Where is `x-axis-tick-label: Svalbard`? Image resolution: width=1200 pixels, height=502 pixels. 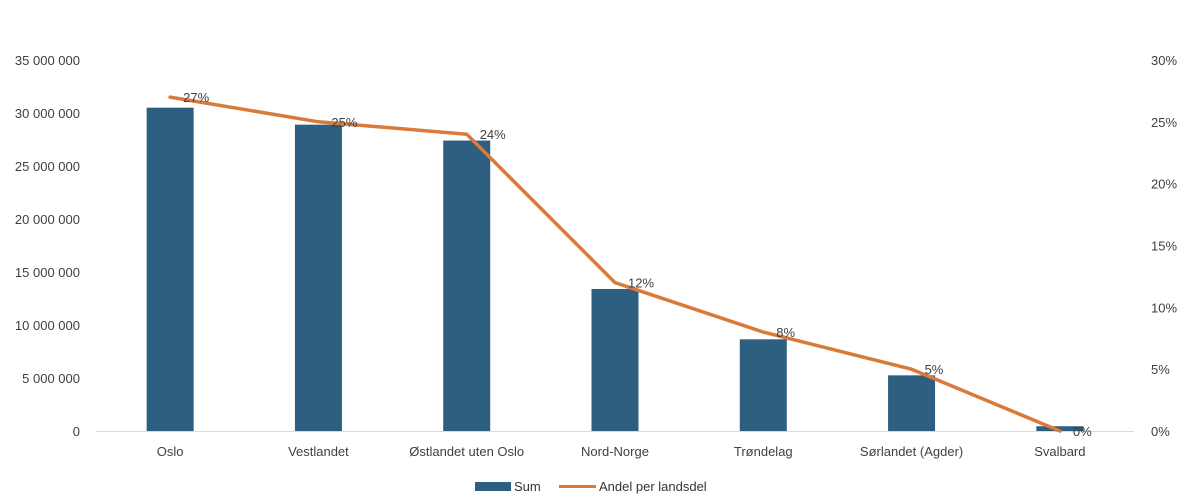 x-axis-tick-label: Svalbard is located at coordinates (1059, 451).